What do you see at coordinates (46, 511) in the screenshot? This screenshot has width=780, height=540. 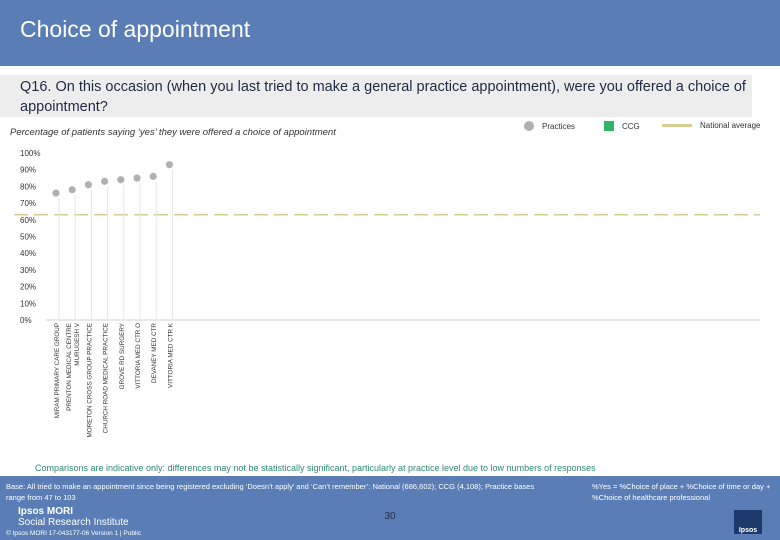 I see `logo-line1: Ipsos MORI` at bounding box center [46, 511].